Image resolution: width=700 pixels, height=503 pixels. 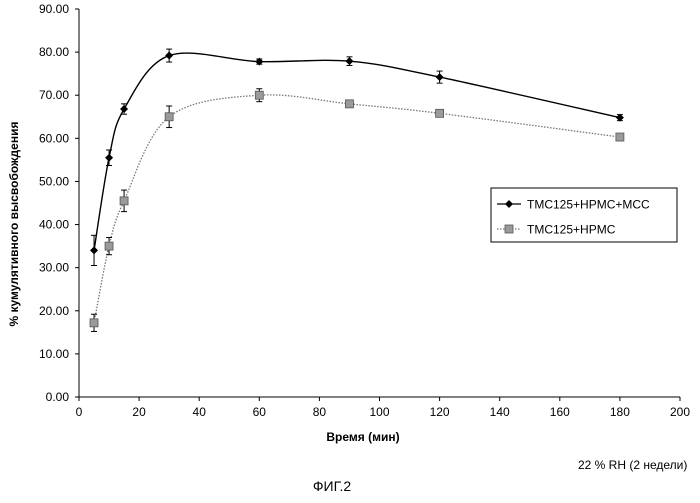 What do you see at coordinates (260, 412) in the screenshot?
I see `x-tick-label: 60` at bounding box center [260, 412].